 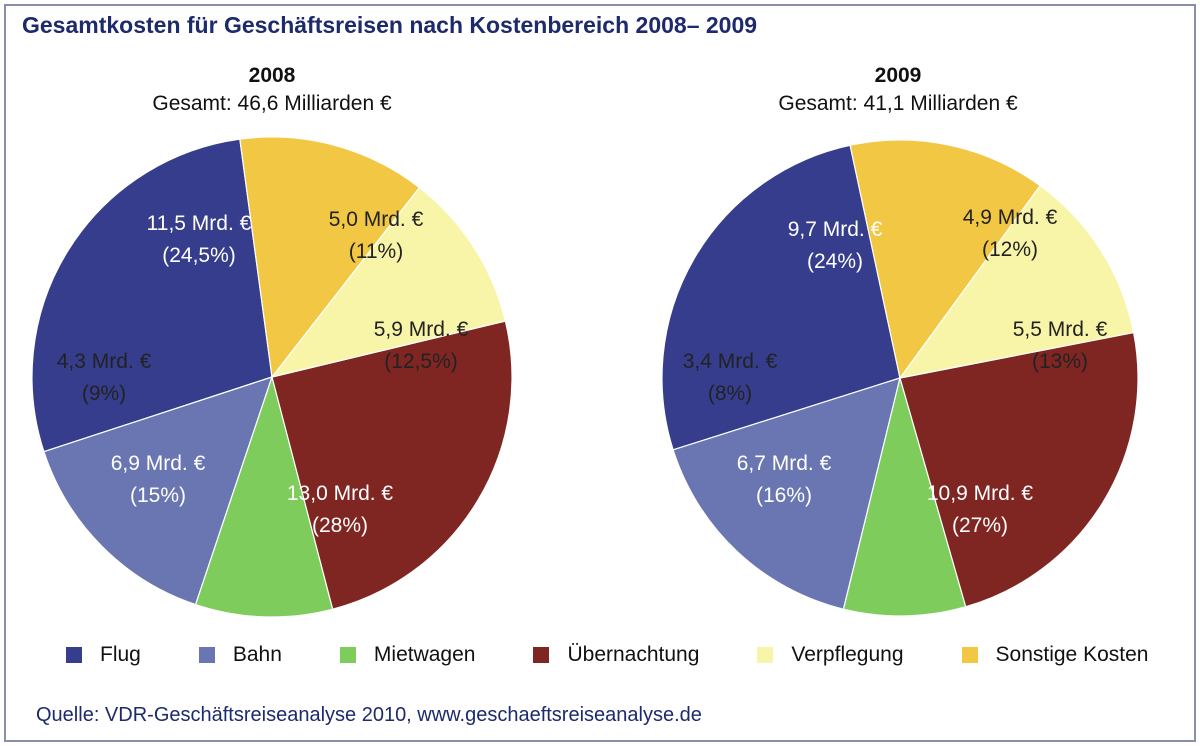 What do you see at coordinates (980, 525) in the screenshot?
I see `data-label-flug-percent: (27%)` at bounding box center [980, 525].